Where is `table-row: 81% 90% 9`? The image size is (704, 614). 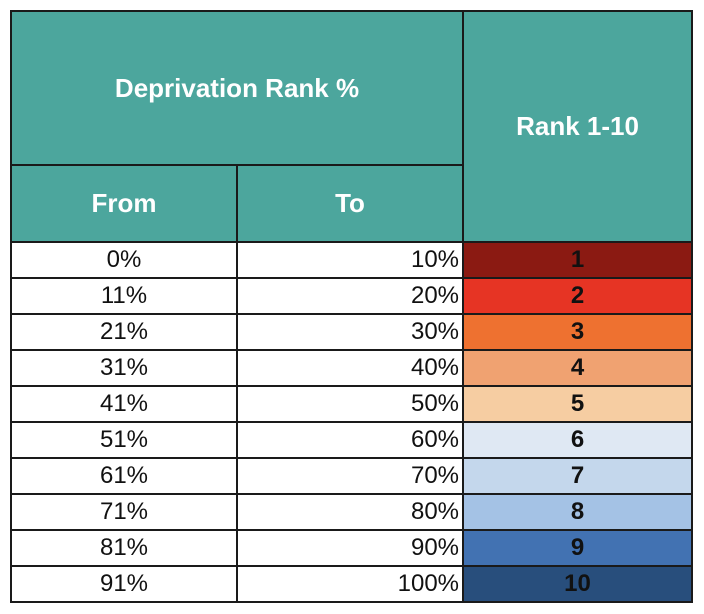 table-row: 81% 90% 9 is located at coordinates (352, 548).